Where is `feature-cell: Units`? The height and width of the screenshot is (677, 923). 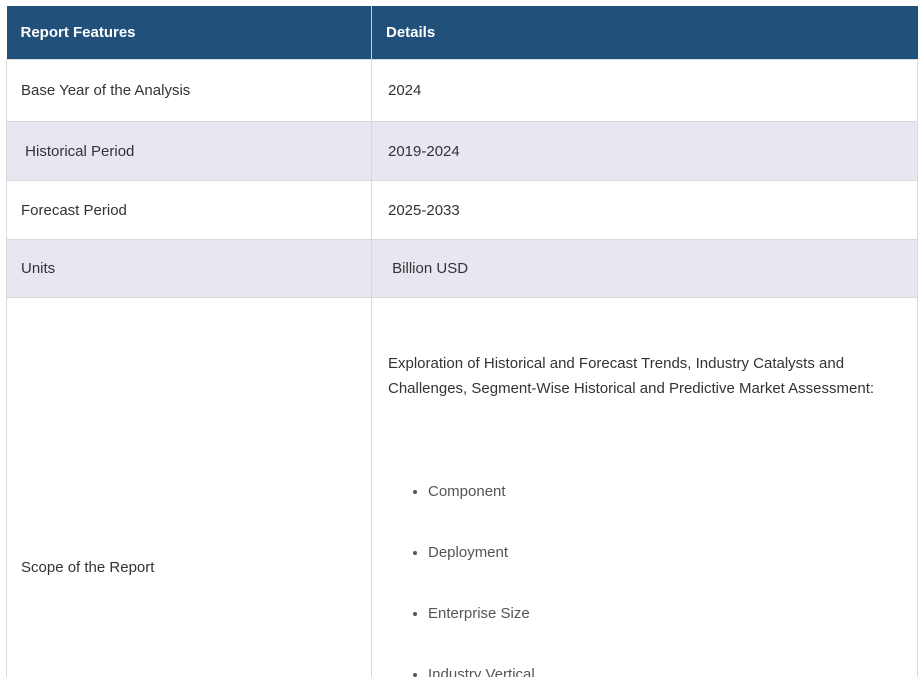 feature-cell: Units is located at coordinates (189, 268).